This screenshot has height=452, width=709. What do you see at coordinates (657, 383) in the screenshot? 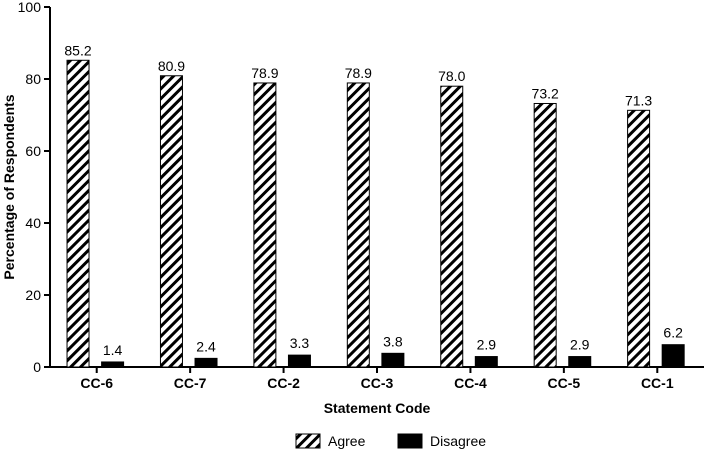
I see `x-tick-label: CC-1` at bounding box center [657, 383].